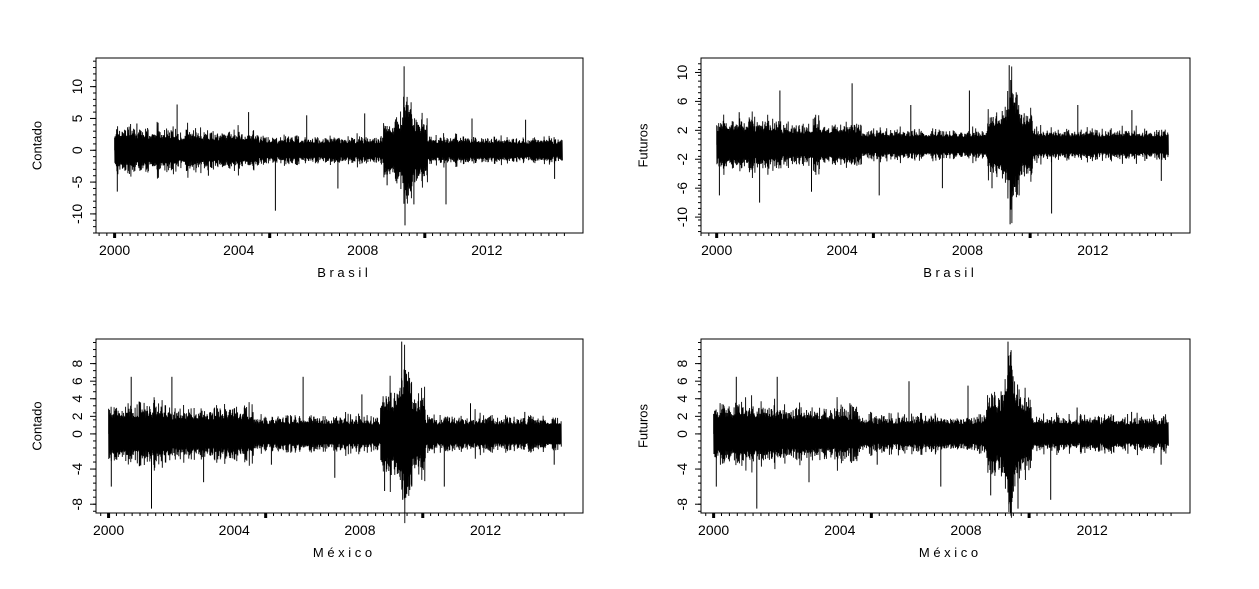  Describe the element at coordinates (682, 188) in the screenshot. I see `y-tick-label: -6` at that location.